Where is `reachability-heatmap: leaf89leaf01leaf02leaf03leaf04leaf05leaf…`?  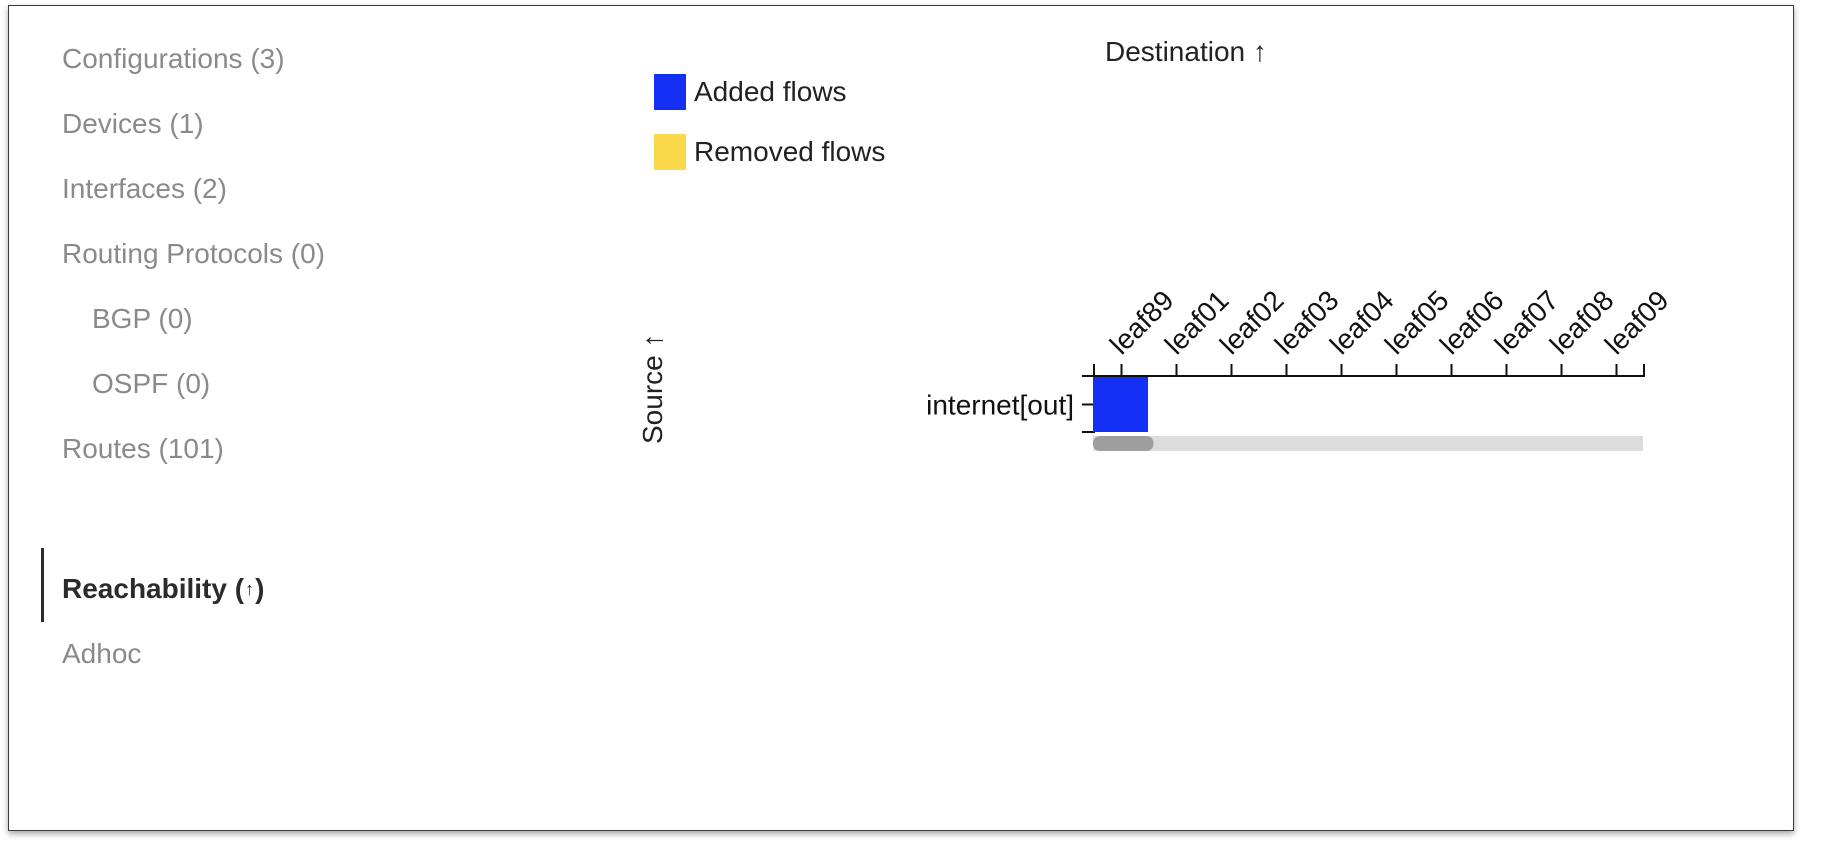 reachability-heatmap: leaf89leaf01leaf02leaf03leaf04leaf05leaf… is located at coordinates (1300, 367).